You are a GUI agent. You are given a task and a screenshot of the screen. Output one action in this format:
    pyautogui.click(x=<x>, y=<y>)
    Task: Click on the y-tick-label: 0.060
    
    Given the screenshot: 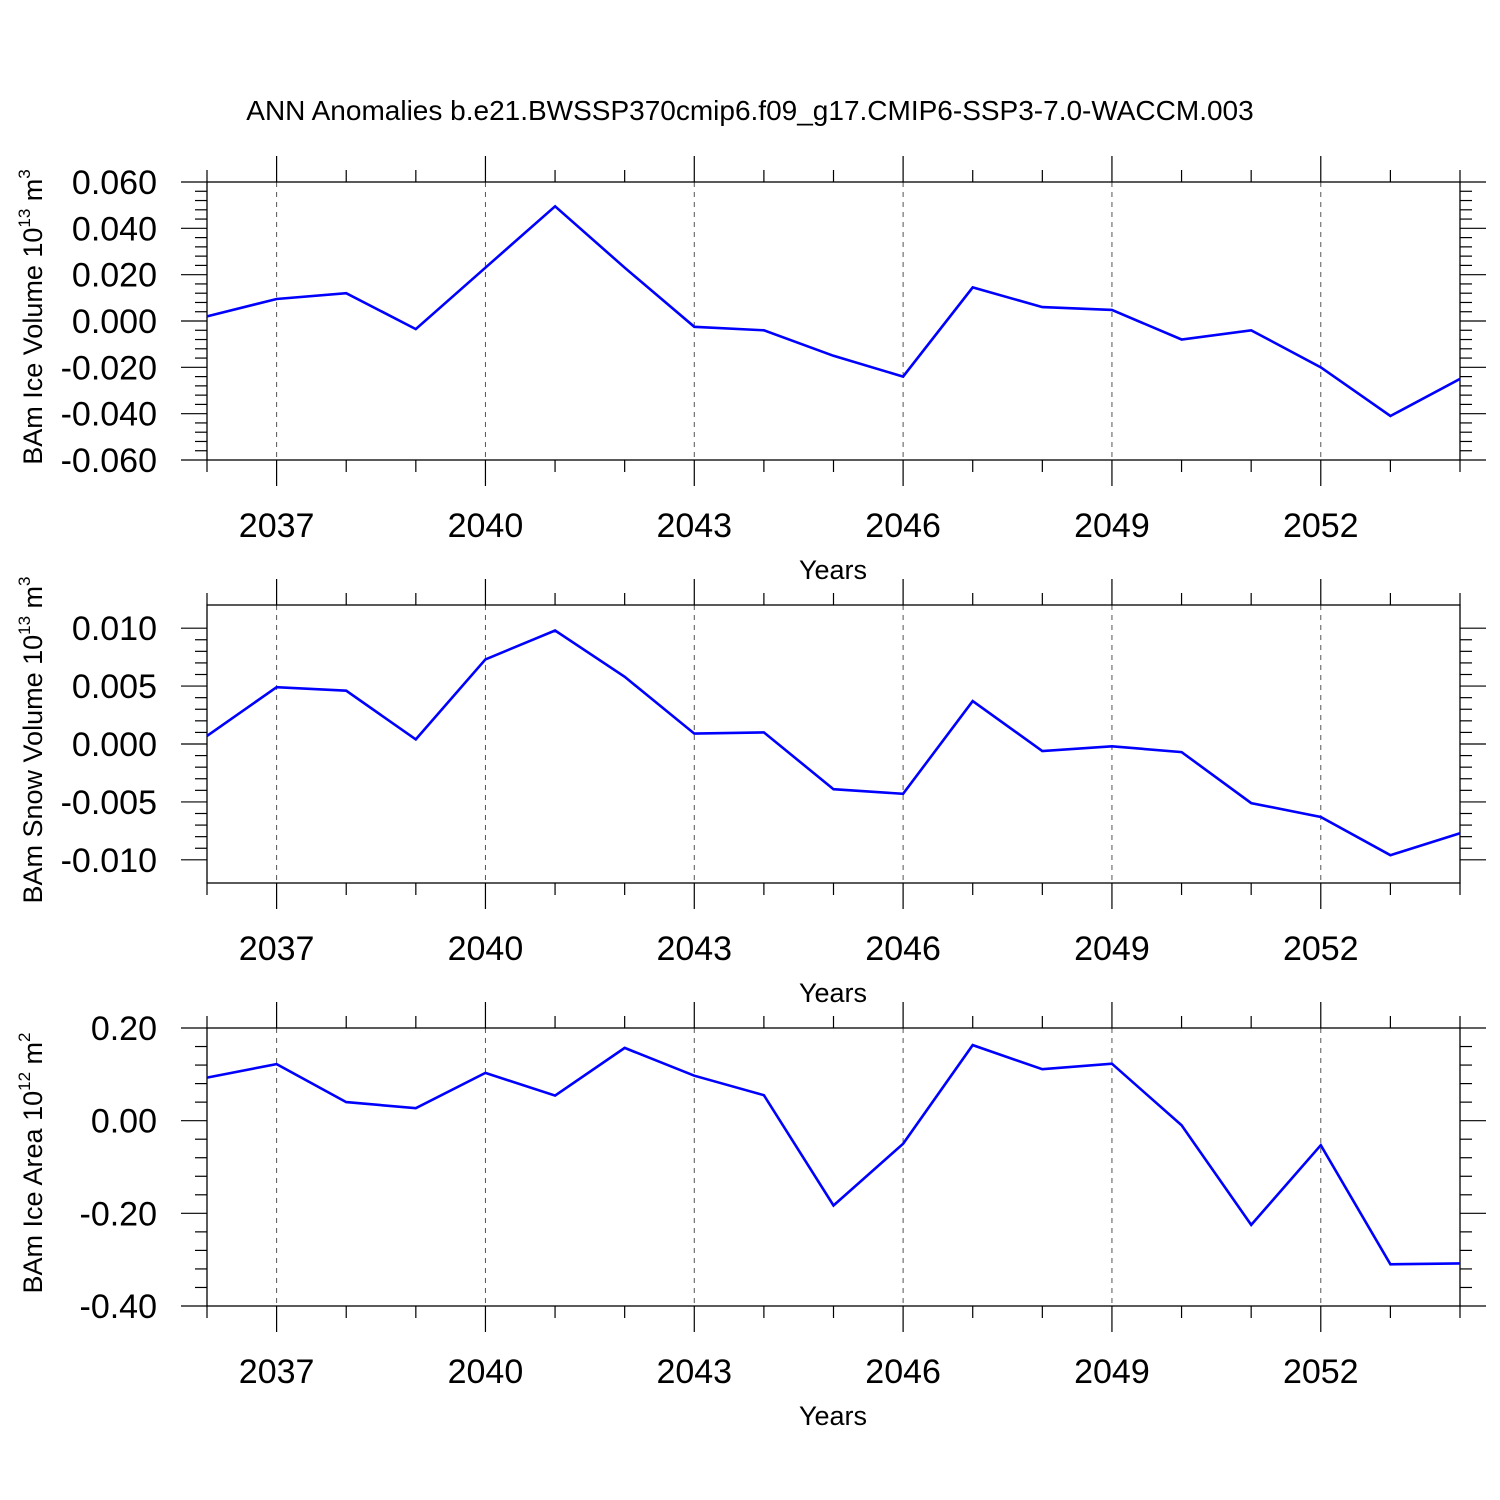 What is the action you would take?
    pyautogui.click(x=114, y=183)
    